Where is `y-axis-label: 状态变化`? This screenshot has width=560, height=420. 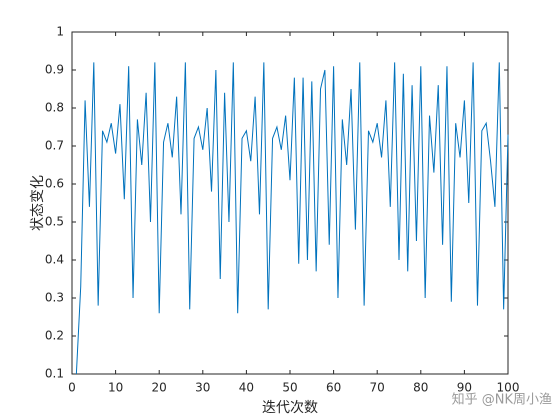
y-axis-label: 状态变化 is located at coordinates (38, 203).